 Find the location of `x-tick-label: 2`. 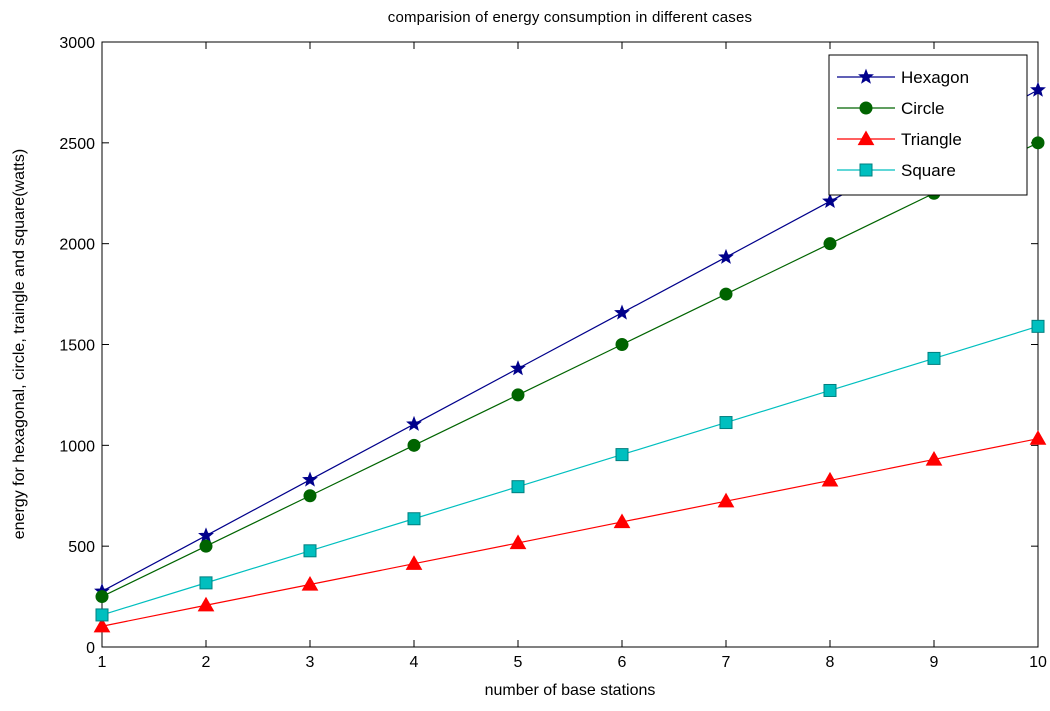

x-tick-label: 2 is located at coordinates (206, 662).